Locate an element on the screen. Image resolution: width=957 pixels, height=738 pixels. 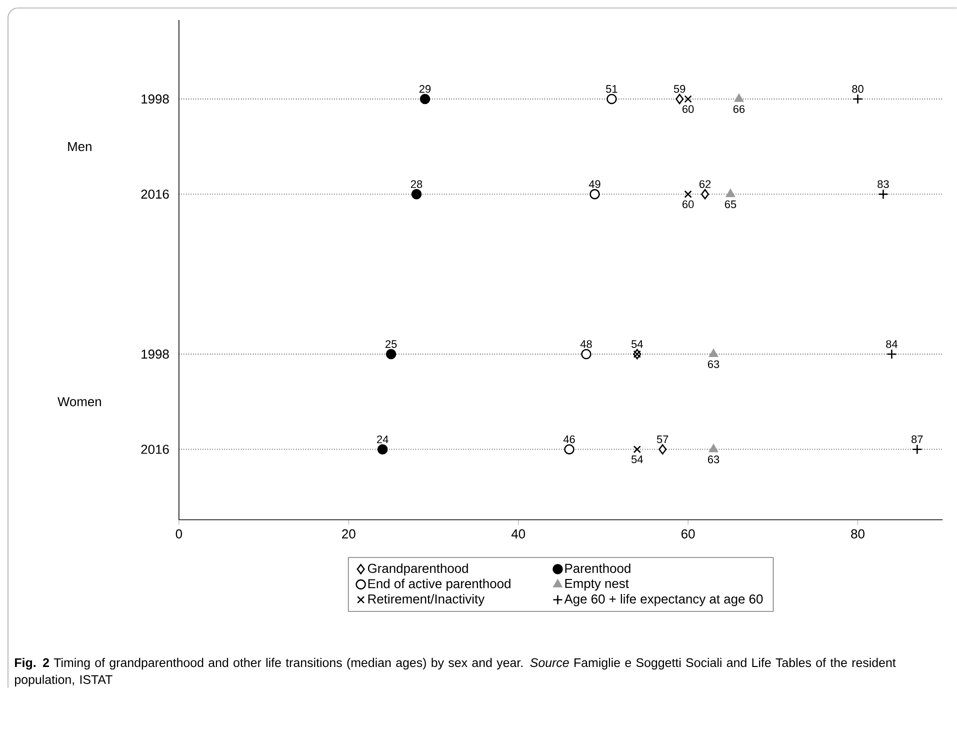
data-label: 84 is located at coordinates (892, 344).